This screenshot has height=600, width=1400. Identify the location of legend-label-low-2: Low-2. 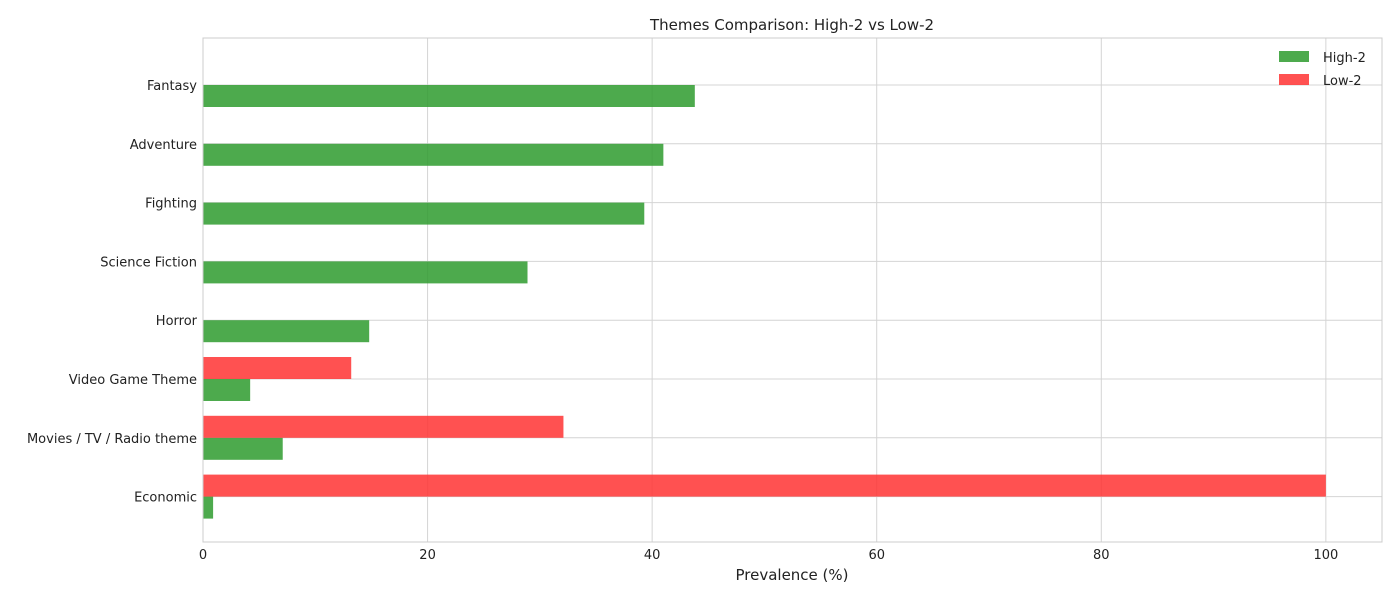
(1342, 81).